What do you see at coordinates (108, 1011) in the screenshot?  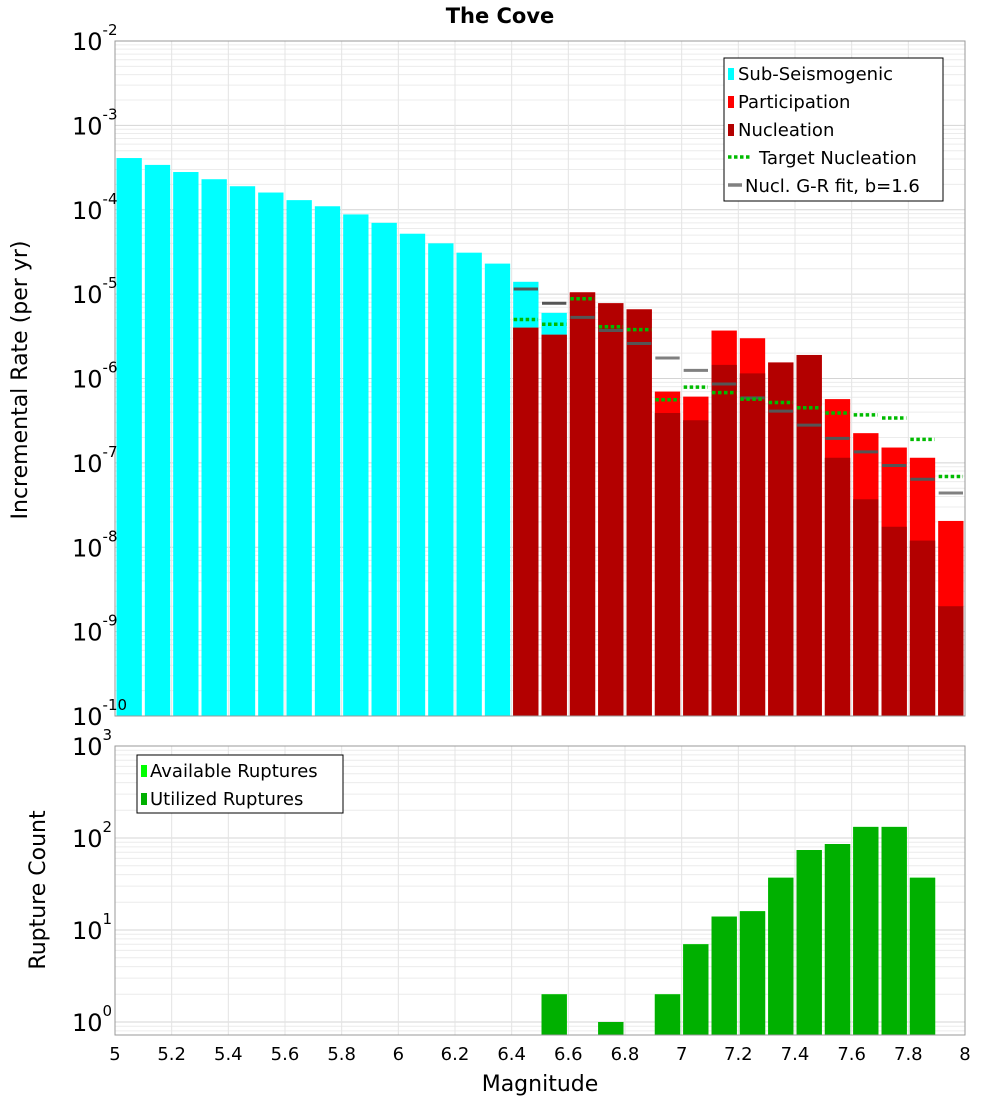 I see `bottom-y-tick-exponent: 0` at bounding box center [108, 1011].